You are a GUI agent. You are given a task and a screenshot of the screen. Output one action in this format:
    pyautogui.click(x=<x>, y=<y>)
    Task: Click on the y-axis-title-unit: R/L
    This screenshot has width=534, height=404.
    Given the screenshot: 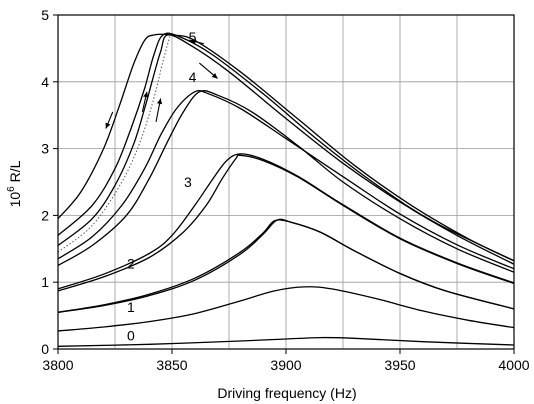 What is the action you would take?
    pyautogui.click(x=15, y=173)
    